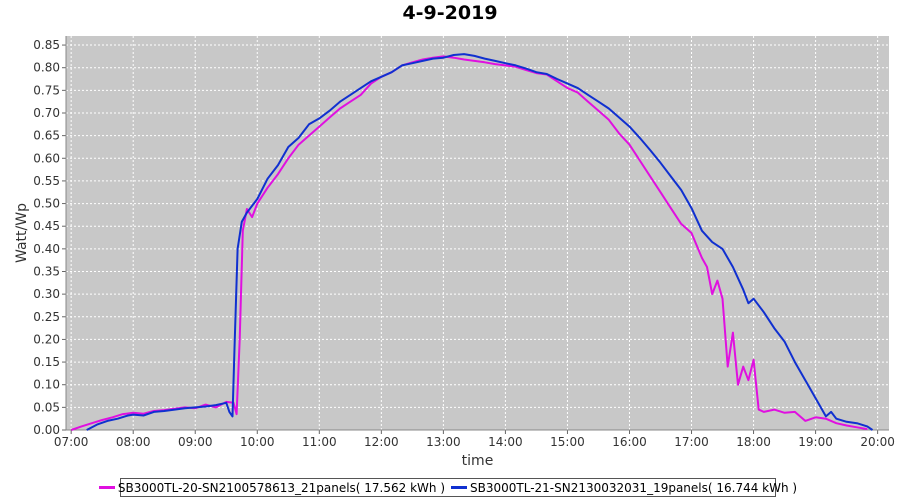 The image size is (900, 500). Describe the element at coordinates (71, 442) in the screenshot. I see `x-tick-label: 07:00` at that location.